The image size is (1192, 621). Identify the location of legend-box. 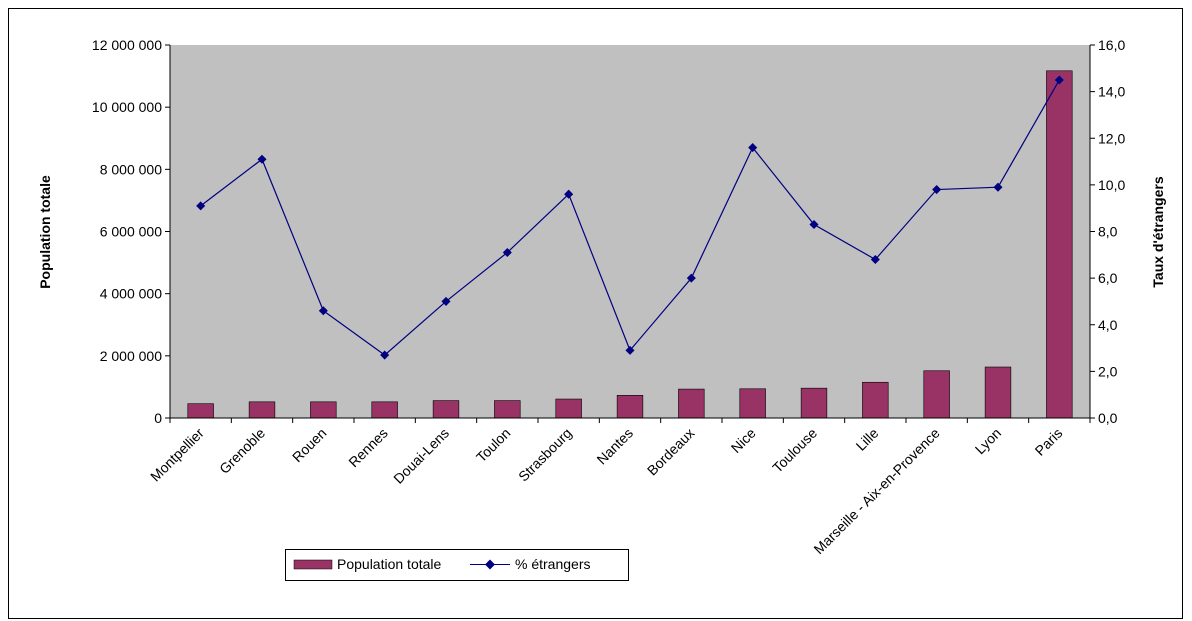
(457, 565).